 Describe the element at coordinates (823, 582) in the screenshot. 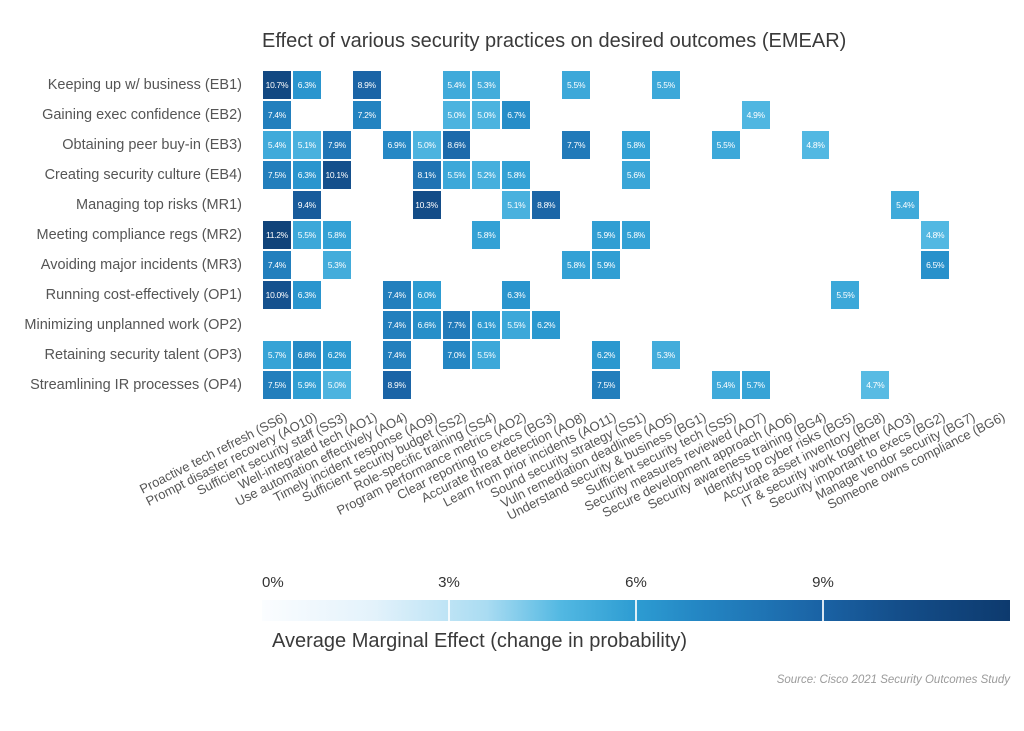

I see `legend-tick-label: 9%` at that location.